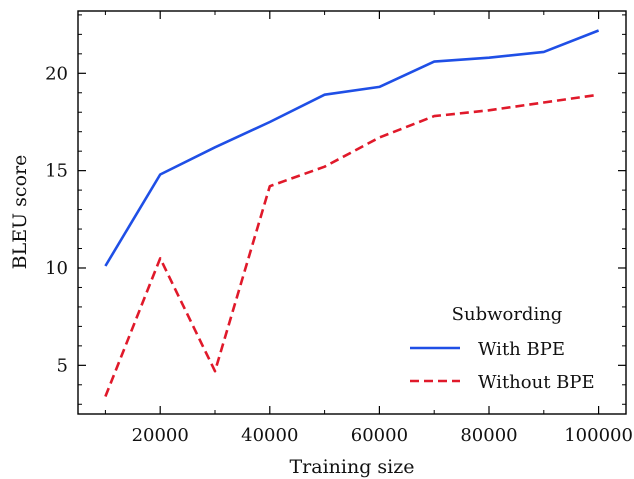 The height and width of the screenshot is (479, 634). Describe the element at coordinates (379, 435) in the screenshot. I see `x-tick-label: 60000` at that location.